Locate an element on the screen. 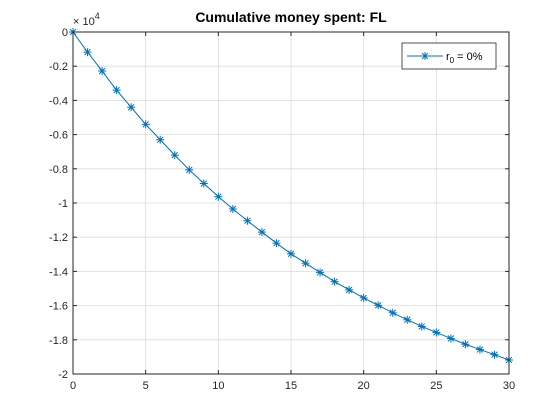 The image size is (560, 420). y-tick-label: -1.2 is located at coordinates (58, 238).